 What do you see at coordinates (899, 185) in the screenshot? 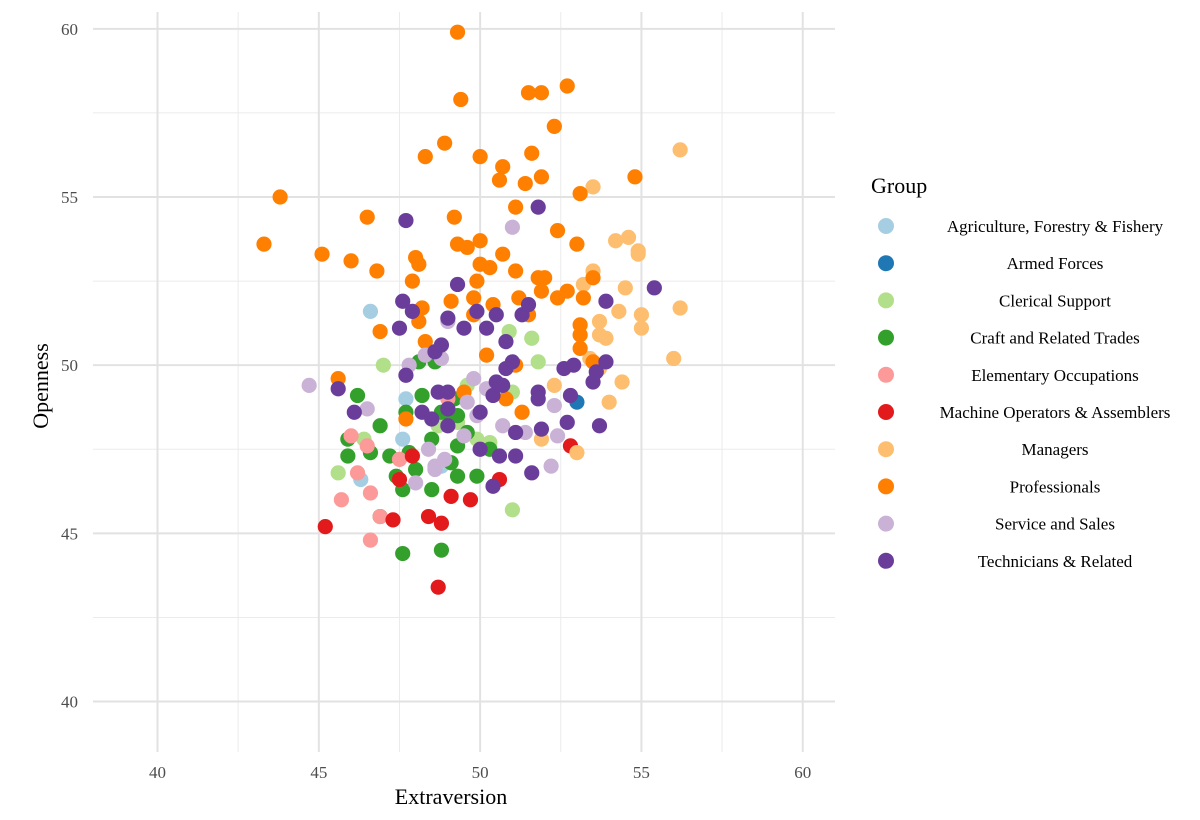
I see `legend-title: Group` at bounding box center [899, 185].